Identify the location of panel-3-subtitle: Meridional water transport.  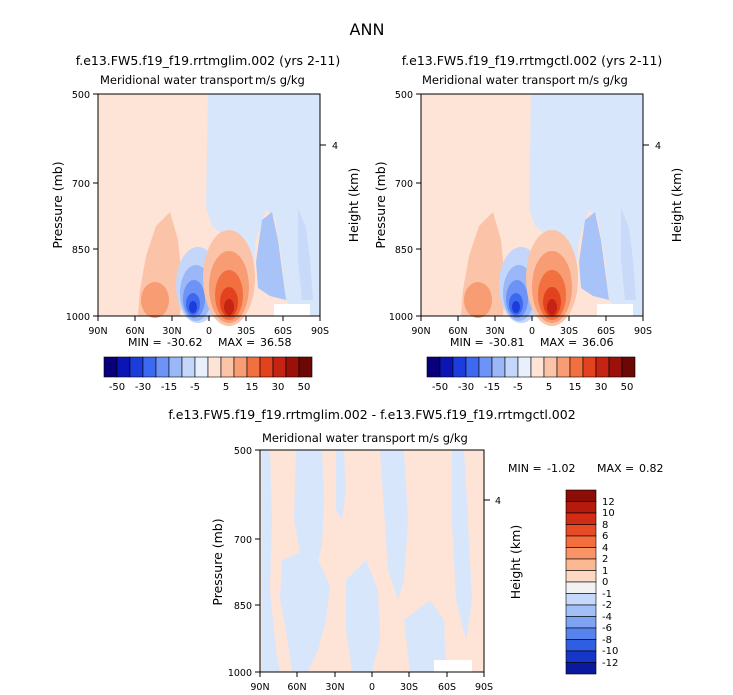
(339, 438).